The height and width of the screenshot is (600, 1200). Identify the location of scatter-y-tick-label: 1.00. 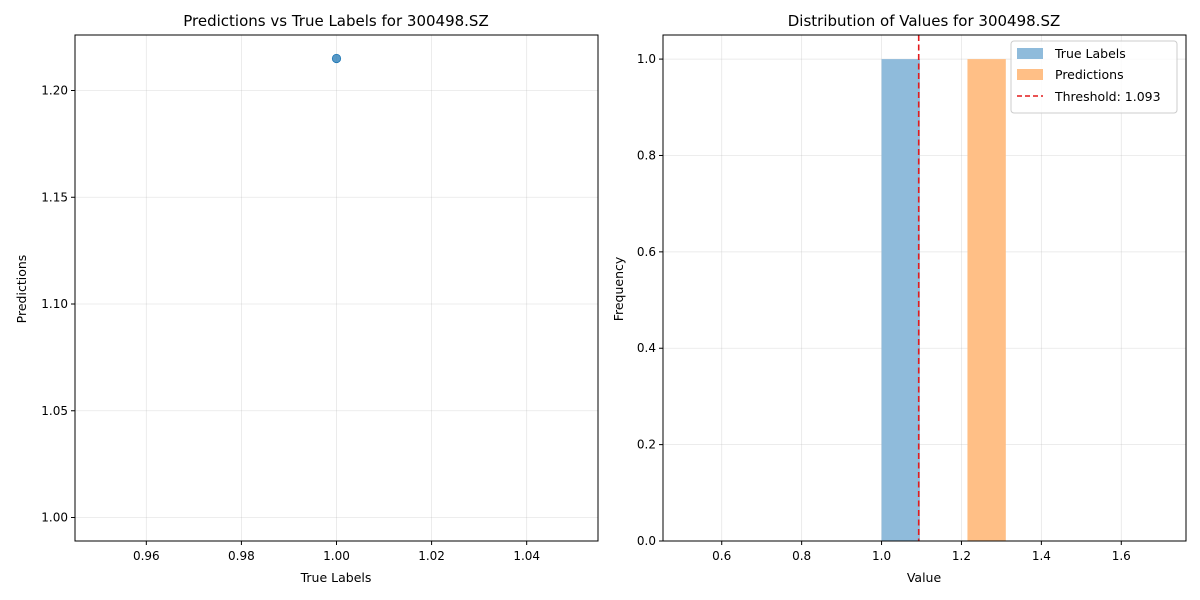
(54, 518).